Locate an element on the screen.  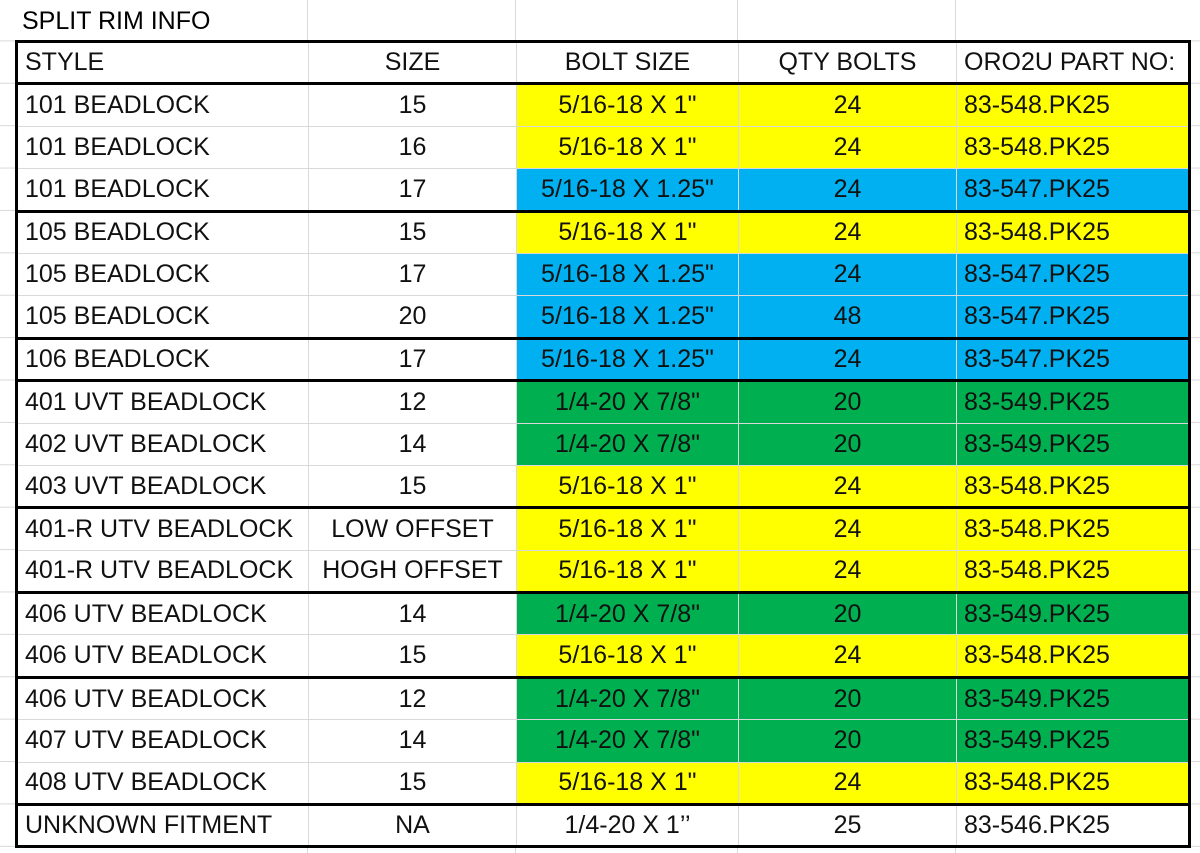
cell: 402 UVT BEADLOCK is located at coordinates (162, 444).